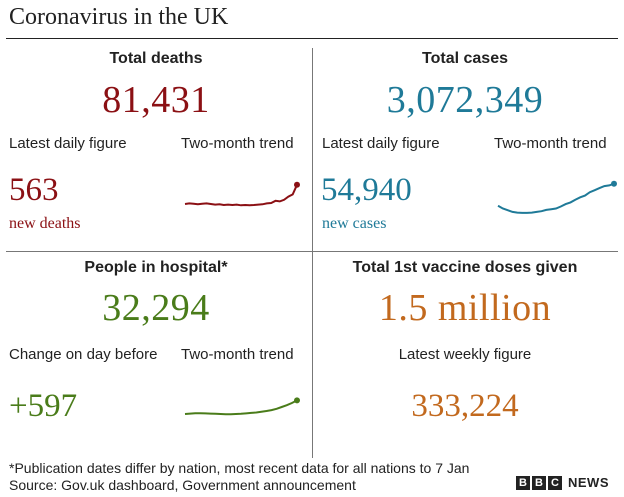  Describe the element at coordinates (465, 406) in the screenshot. I see `vaccine-weekly-value: 333,224` at that location.